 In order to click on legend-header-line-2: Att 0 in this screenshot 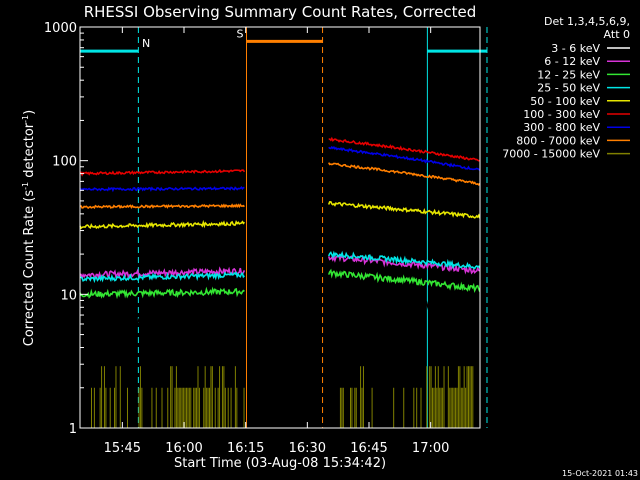, I will do `click(617, 34)`.